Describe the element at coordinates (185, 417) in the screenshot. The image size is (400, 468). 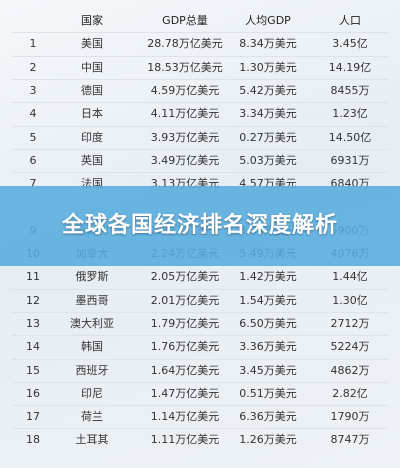
I see `gdp: 1.14万亿美元` at that location.